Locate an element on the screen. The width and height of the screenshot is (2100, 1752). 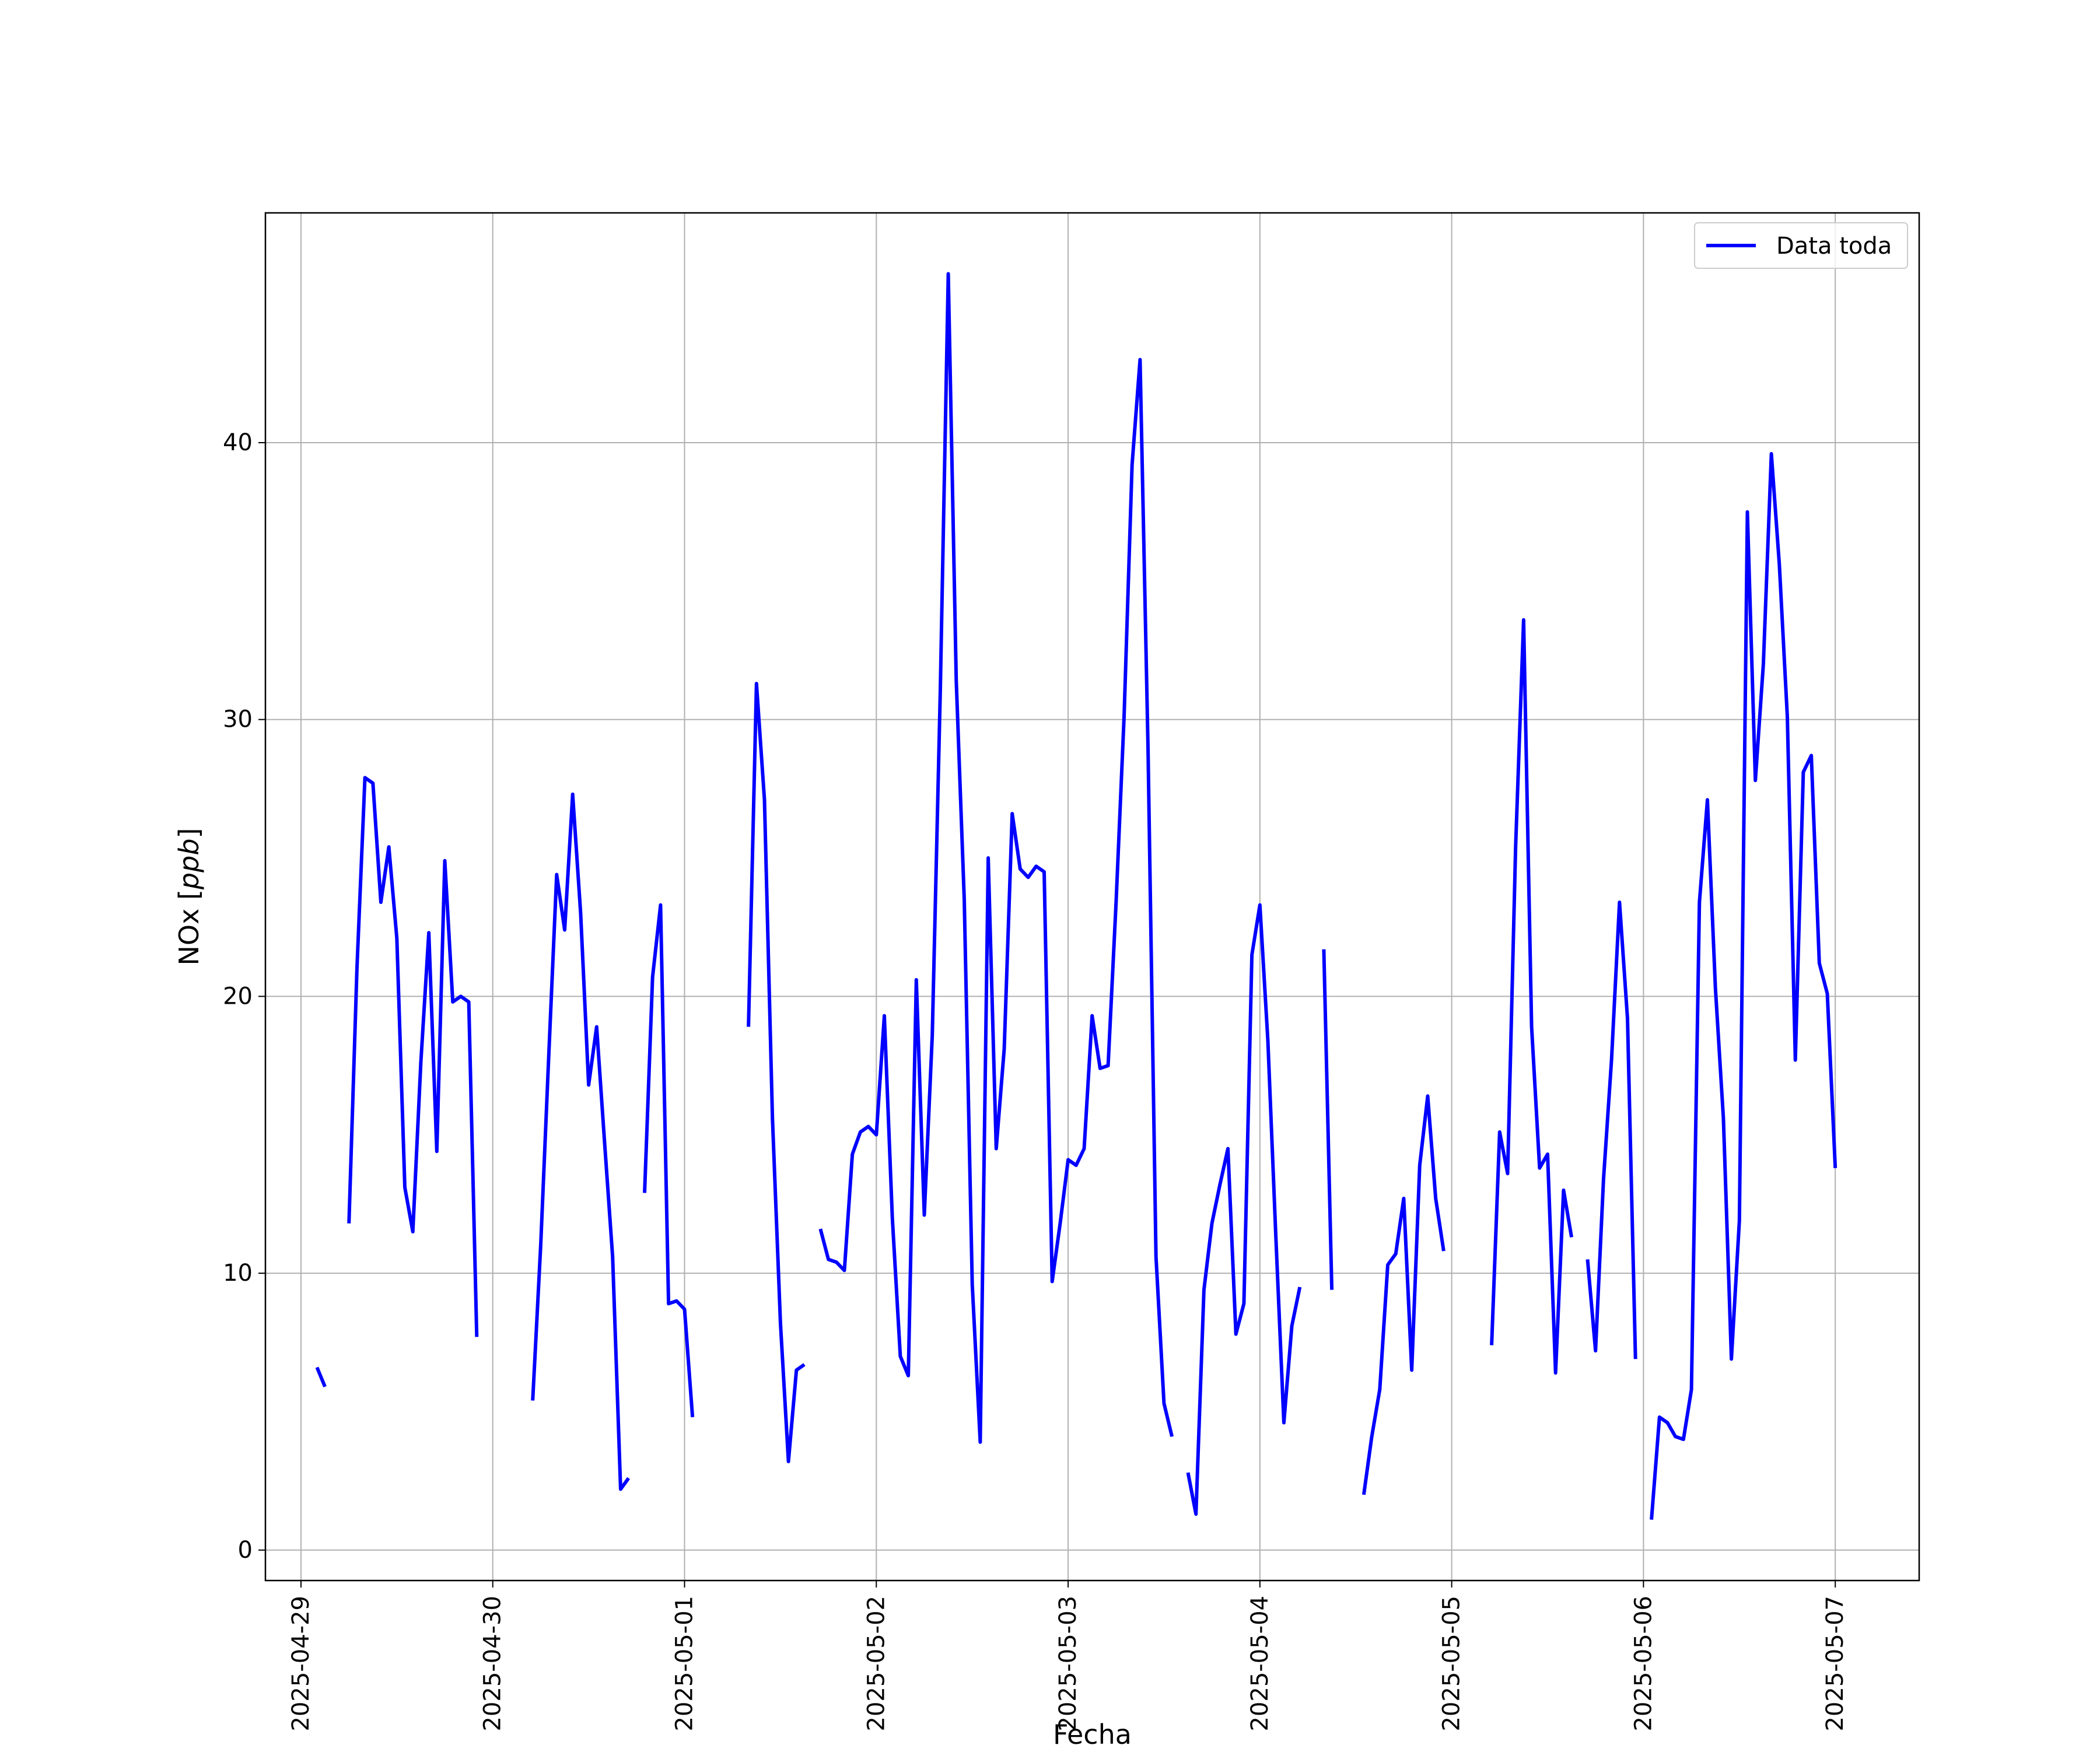
y-tick-label: 10 is located at coordinates (238, 1273).